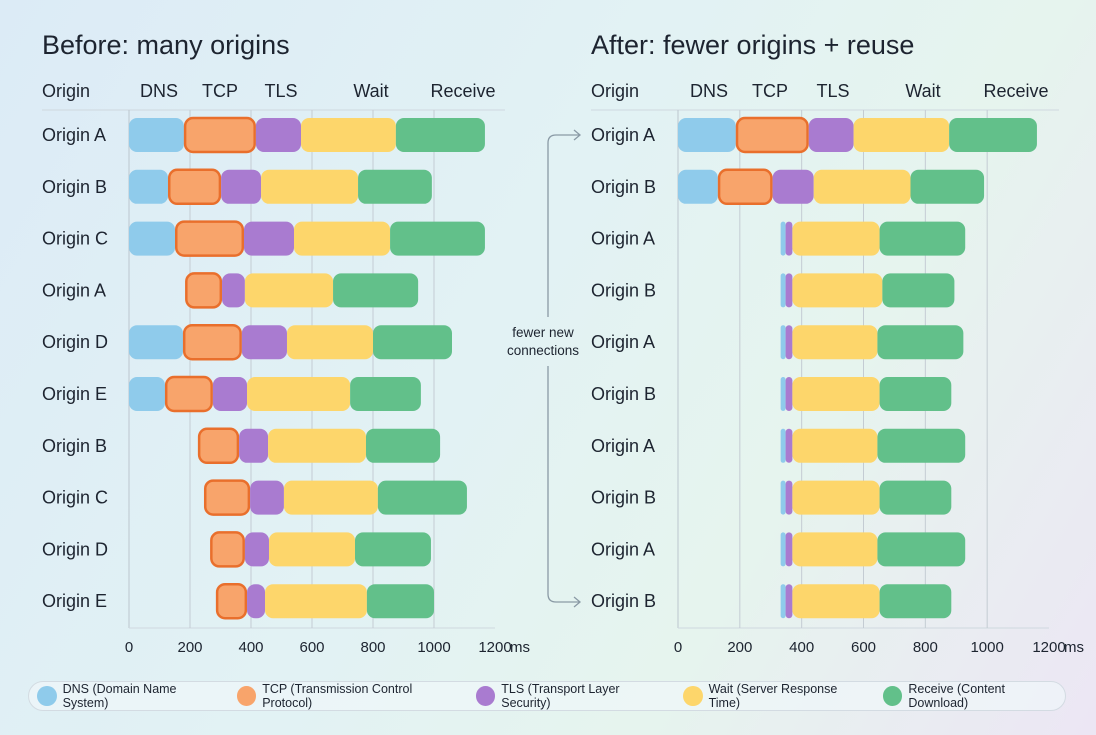  What do you see at coordinates (563, 484) in the screenshot?
I see `bracket-bottom` at bounding box center [563, 484].